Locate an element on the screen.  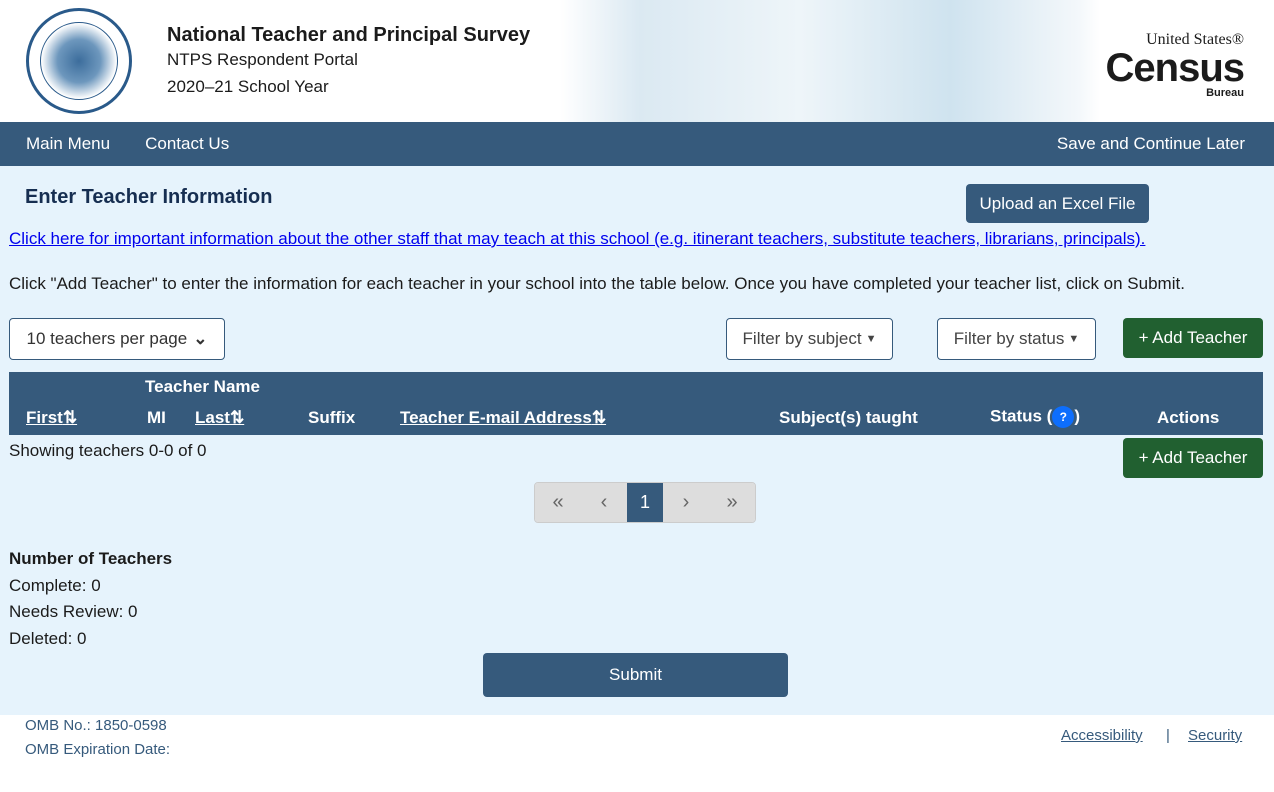
email-label: Teacher E-mail Address is located at coordinates (496, 417).